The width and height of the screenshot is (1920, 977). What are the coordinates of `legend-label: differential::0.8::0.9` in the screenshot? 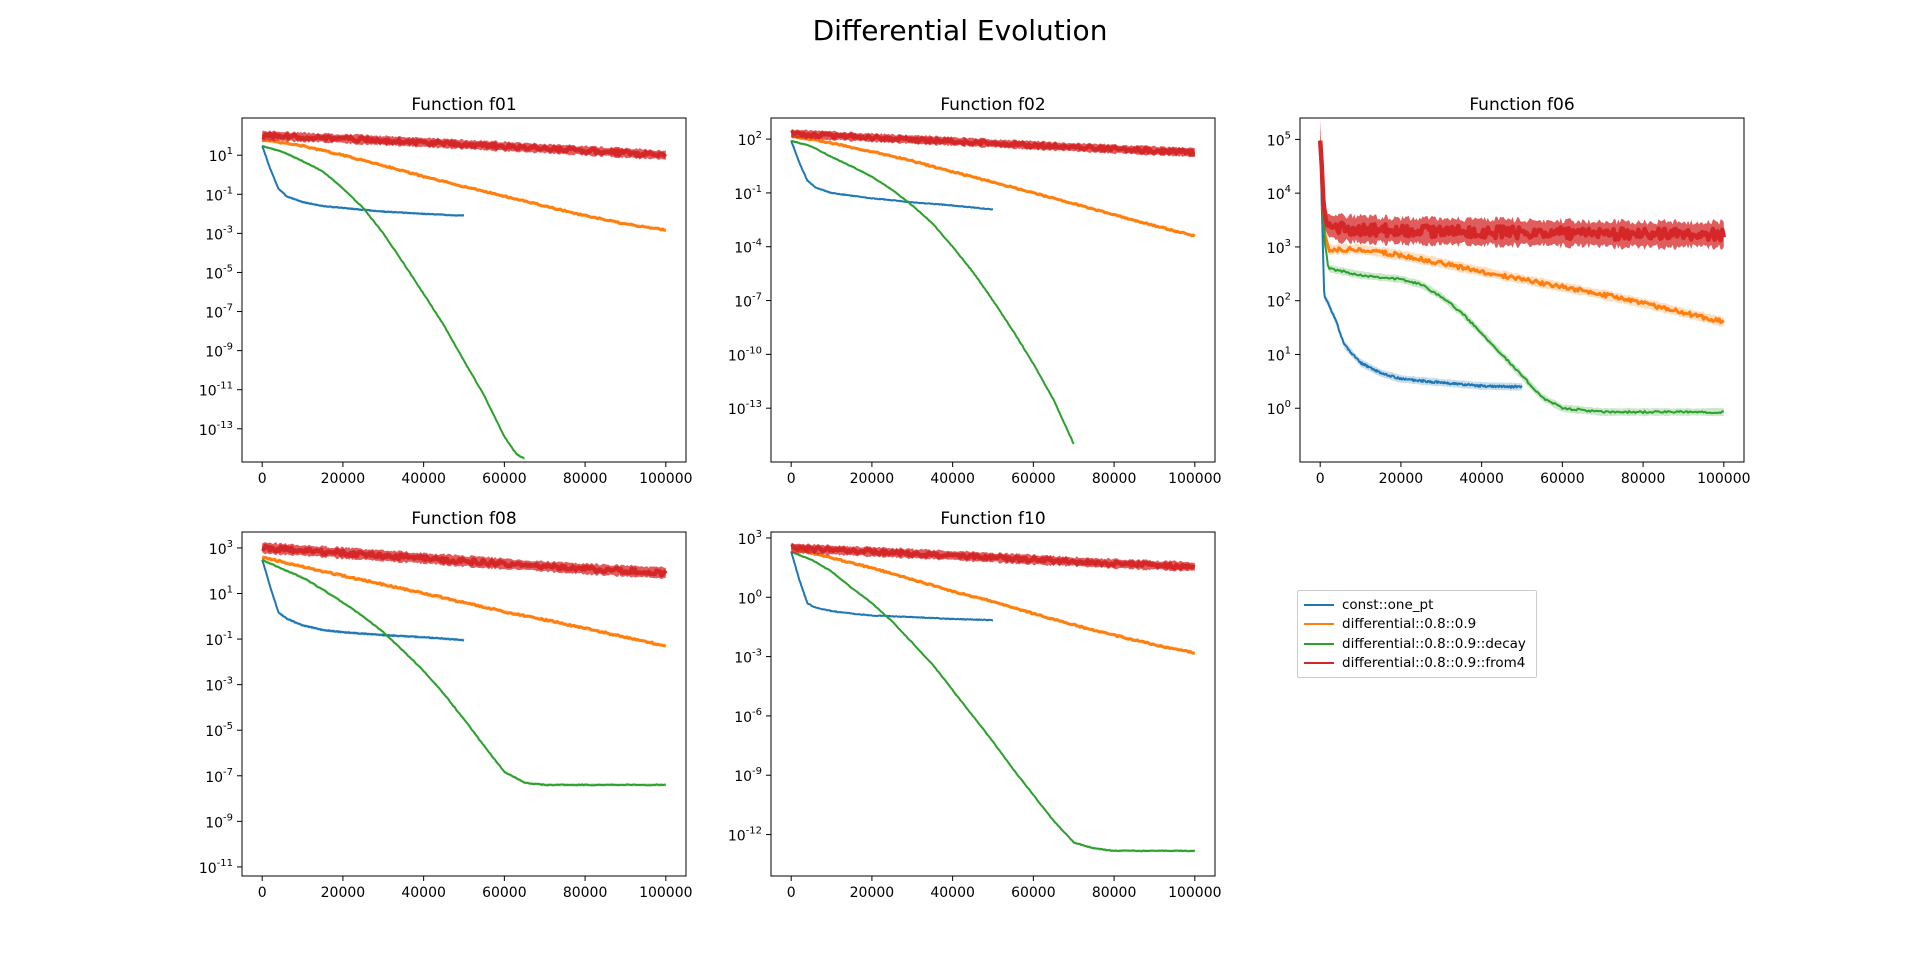 It's located at (1409, 624).